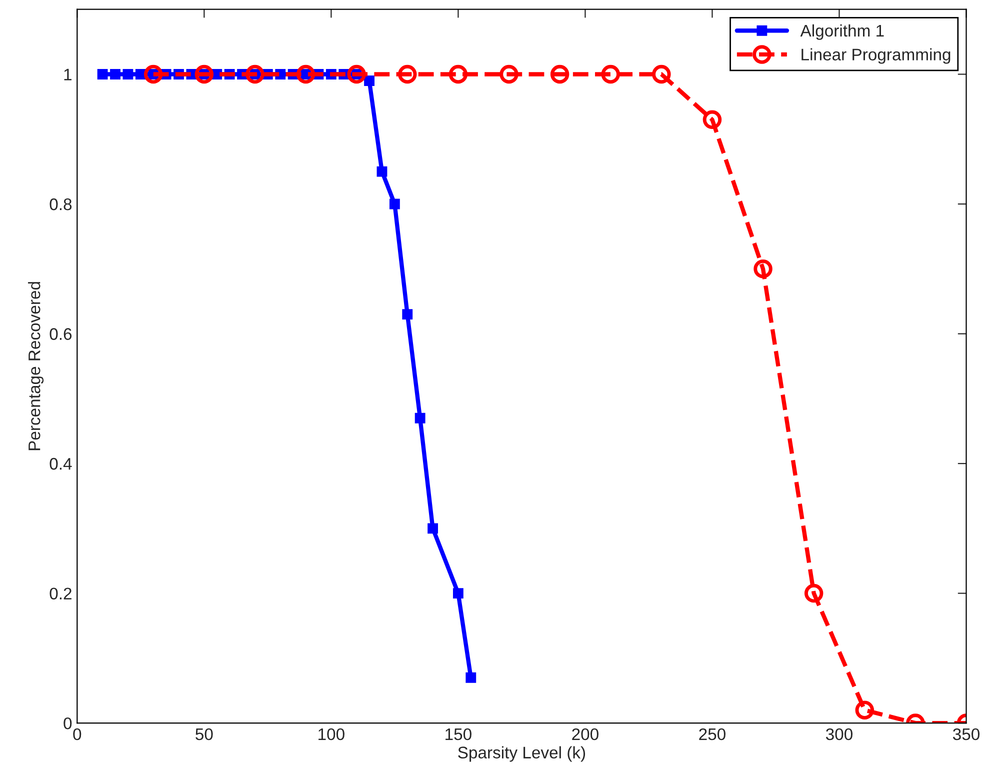 The height and width of the screenshot is (780, 989). I want to click on x-tick-label: 150, so click(459, 734).